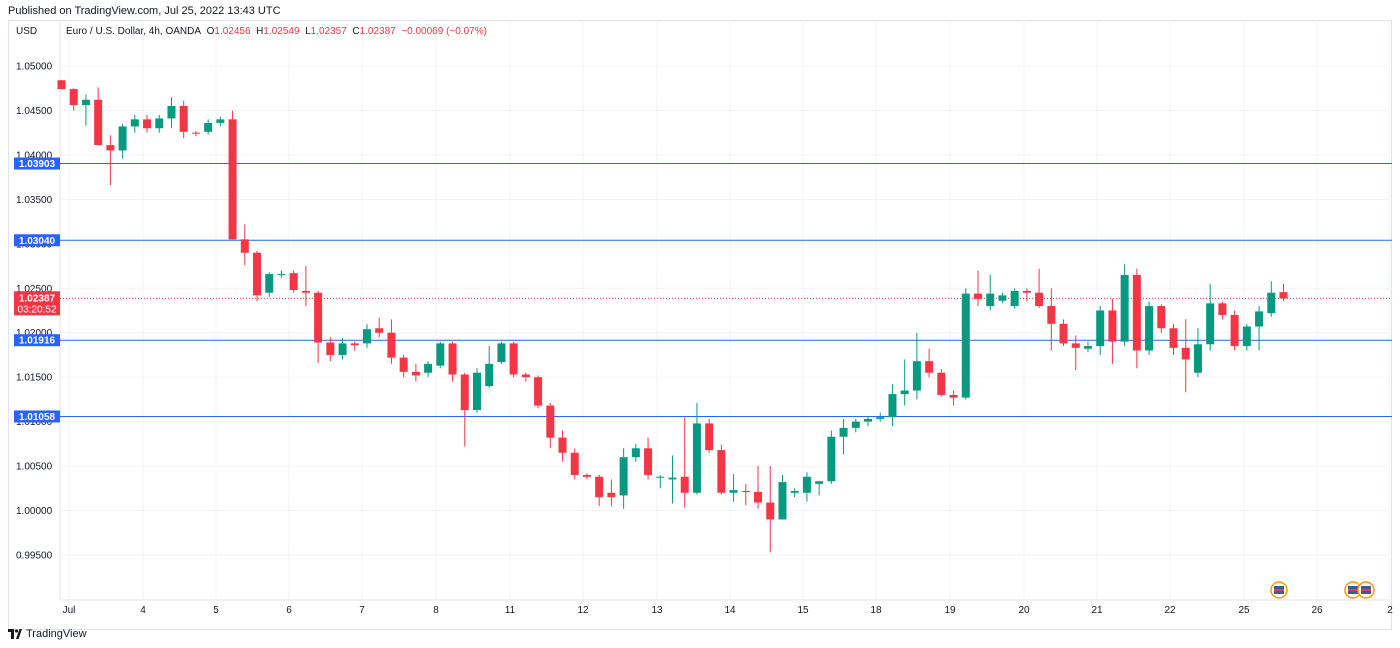  I want to click on current-price-label: 1.02387, so click(37, 298).